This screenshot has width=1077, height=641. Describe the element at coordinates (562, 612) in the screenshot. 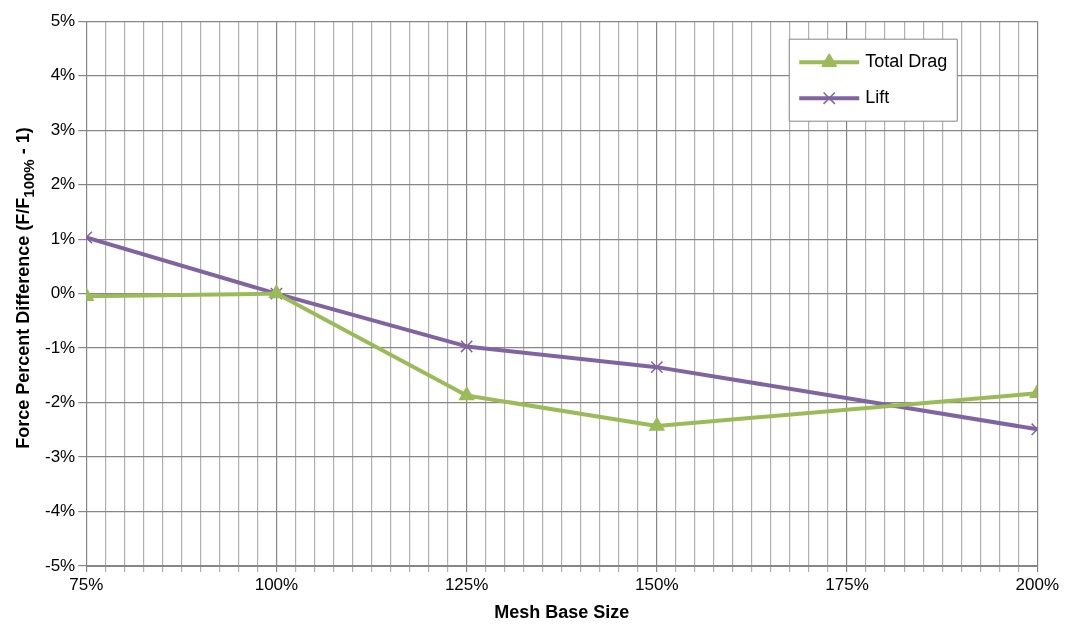

I see `x-axis-title: Mesh Base Size` at that location.